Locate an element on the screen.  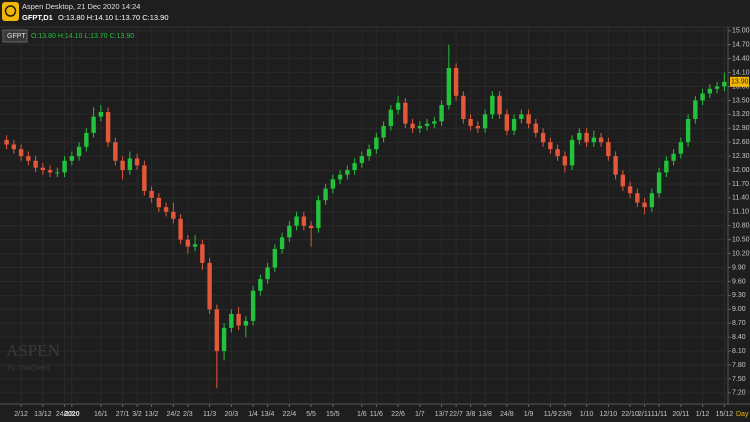
x-tick-label: 1/10 is located at coordinates (587, 414).